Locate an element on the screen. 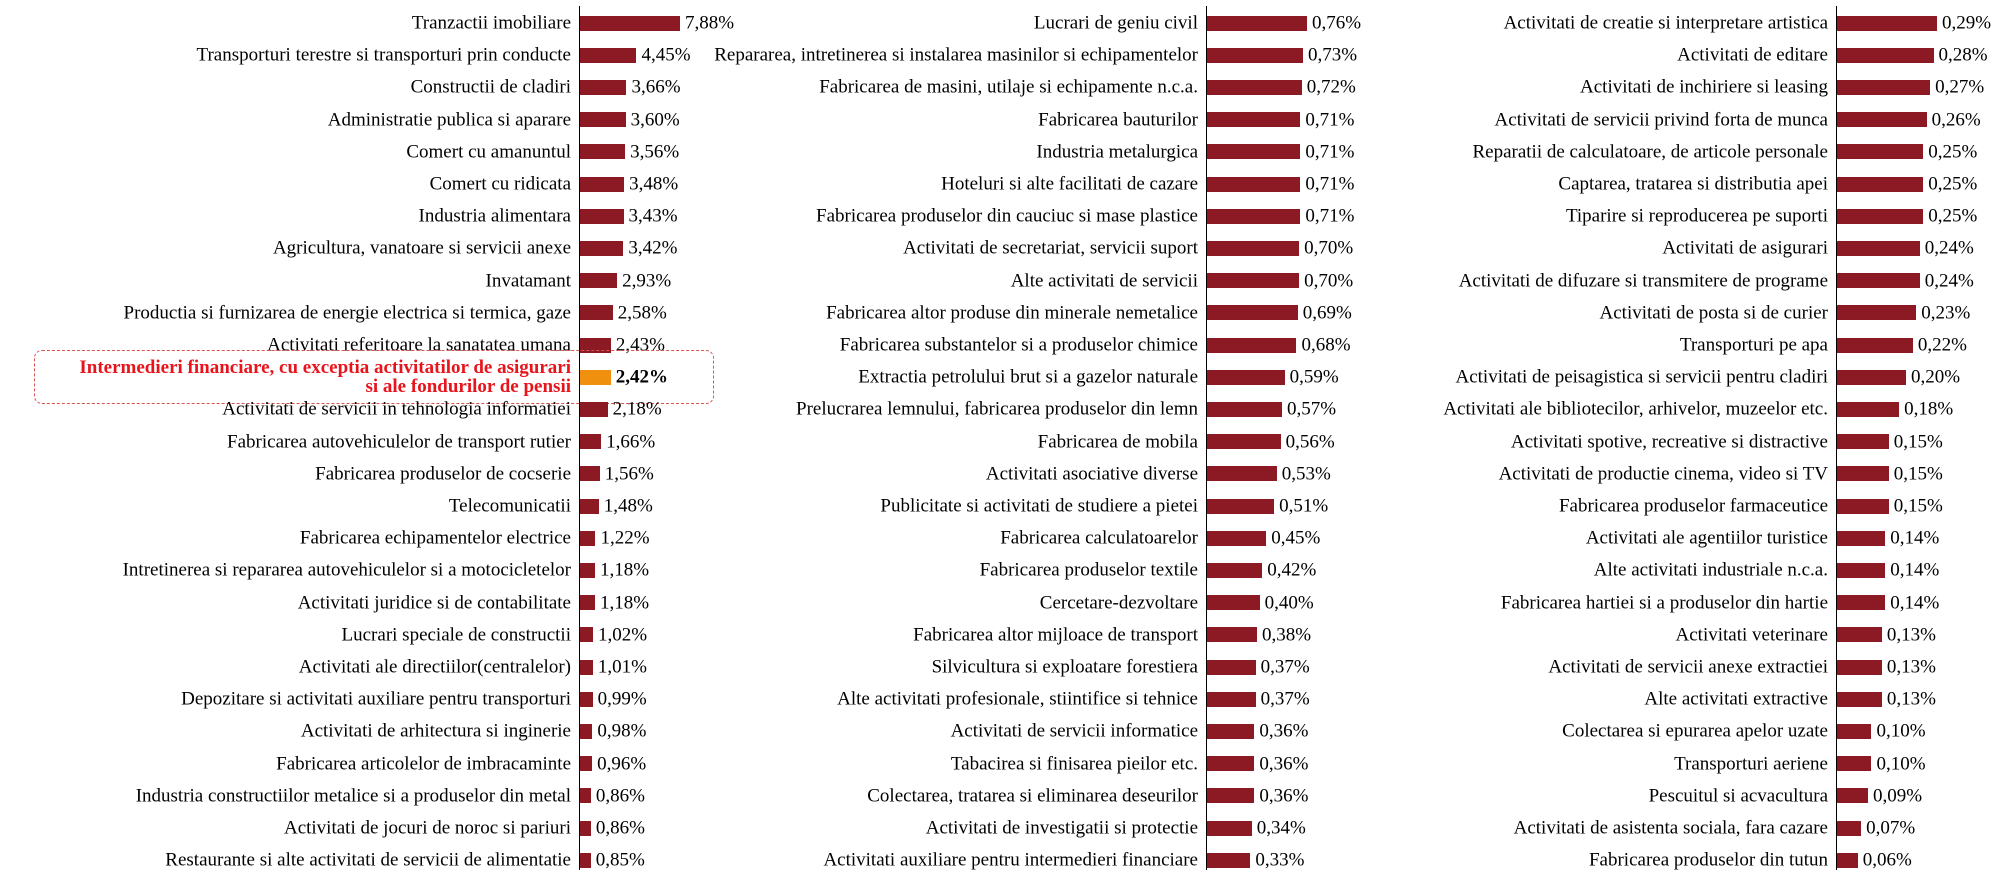 The width and height of the screenshot is (2003, 870). value-label: 0,51% is located at coordinates (1304, 506).